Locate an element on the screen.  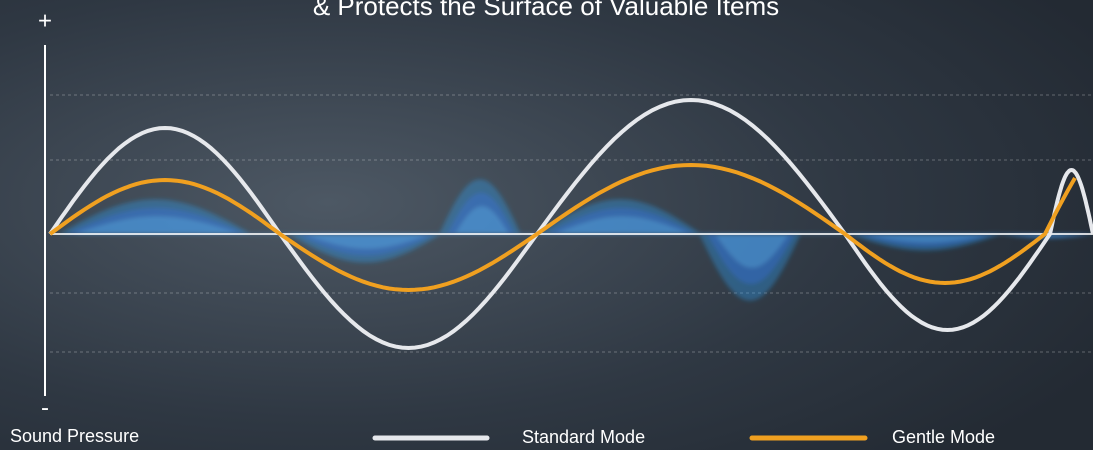
title: & Protects the Surface of Valuable Items is located at coordinates (546, 10).